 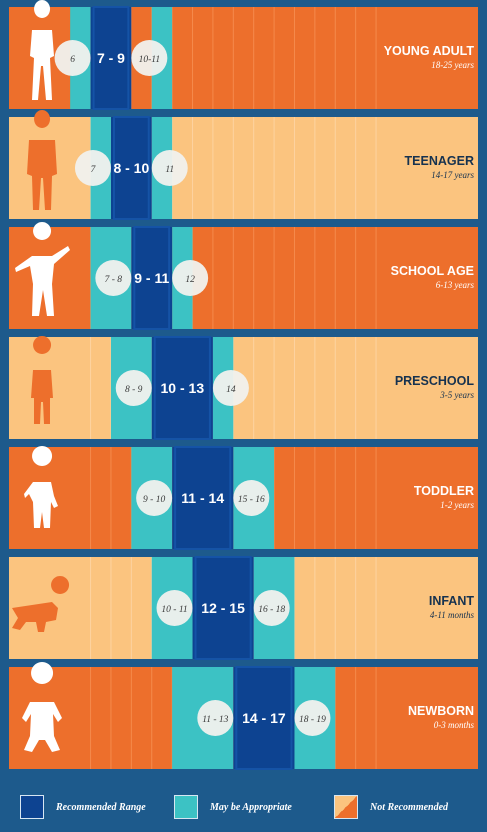 I want to click on legend-swatch-not-recommended, so click(x=346, y=807).